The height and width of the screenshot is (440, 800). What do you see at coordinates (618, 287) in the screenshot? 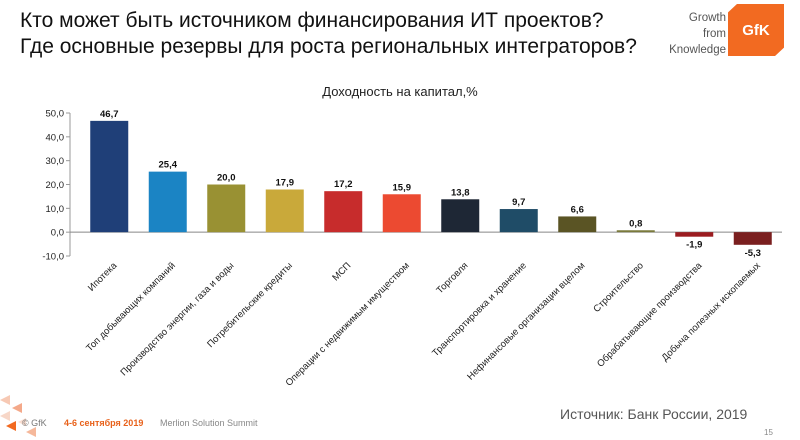
I see `x-tick-label: Строительство` at bounding box center [618, 287].